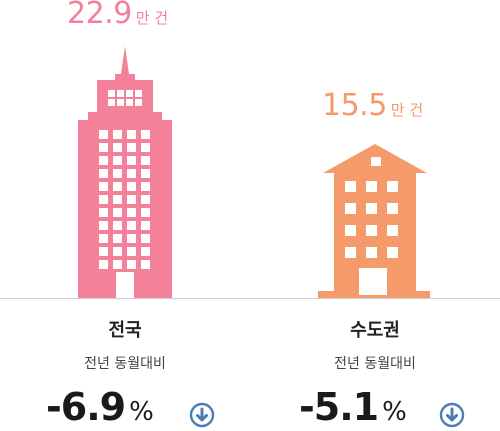 This screenshot has width=500, height=431. I want to click on national-change: -6.9, so click(86, 407).